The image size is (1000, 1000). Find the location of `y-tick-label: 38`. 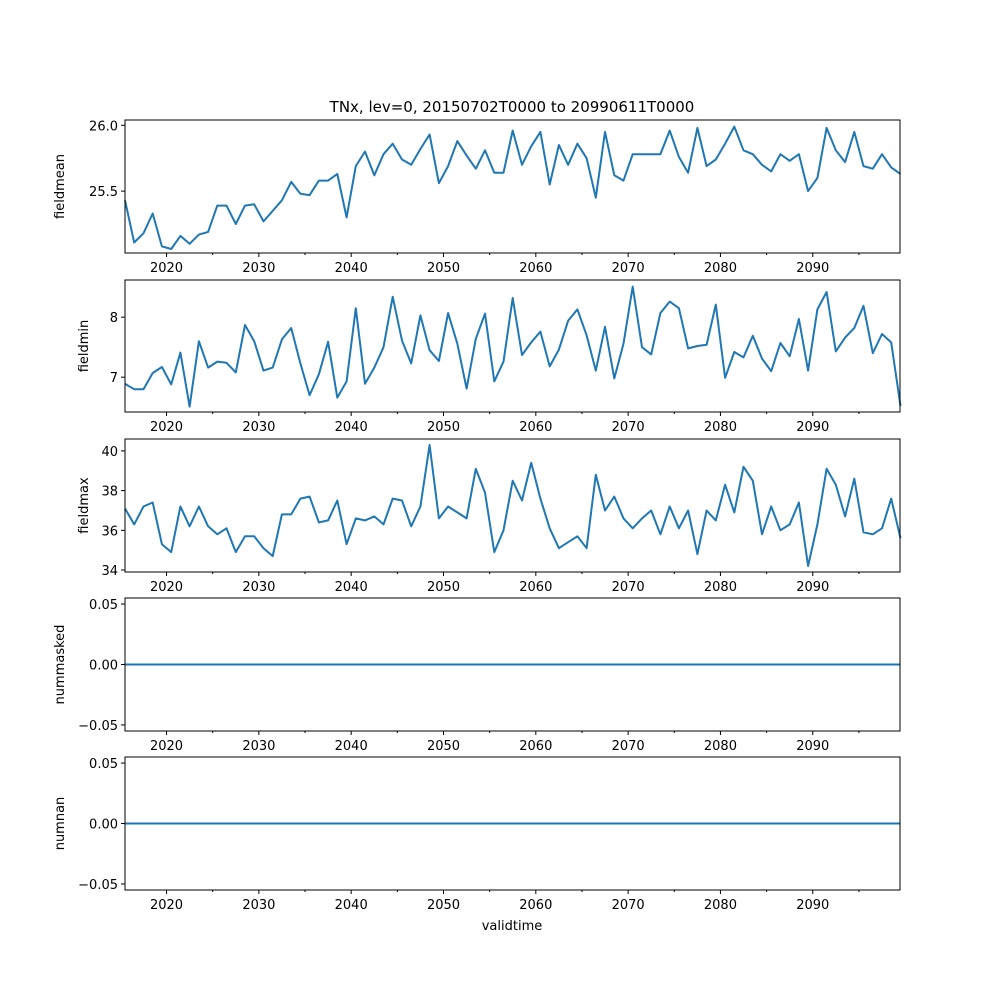

y-tick-label: 38 is located at coordinates (109, 492).